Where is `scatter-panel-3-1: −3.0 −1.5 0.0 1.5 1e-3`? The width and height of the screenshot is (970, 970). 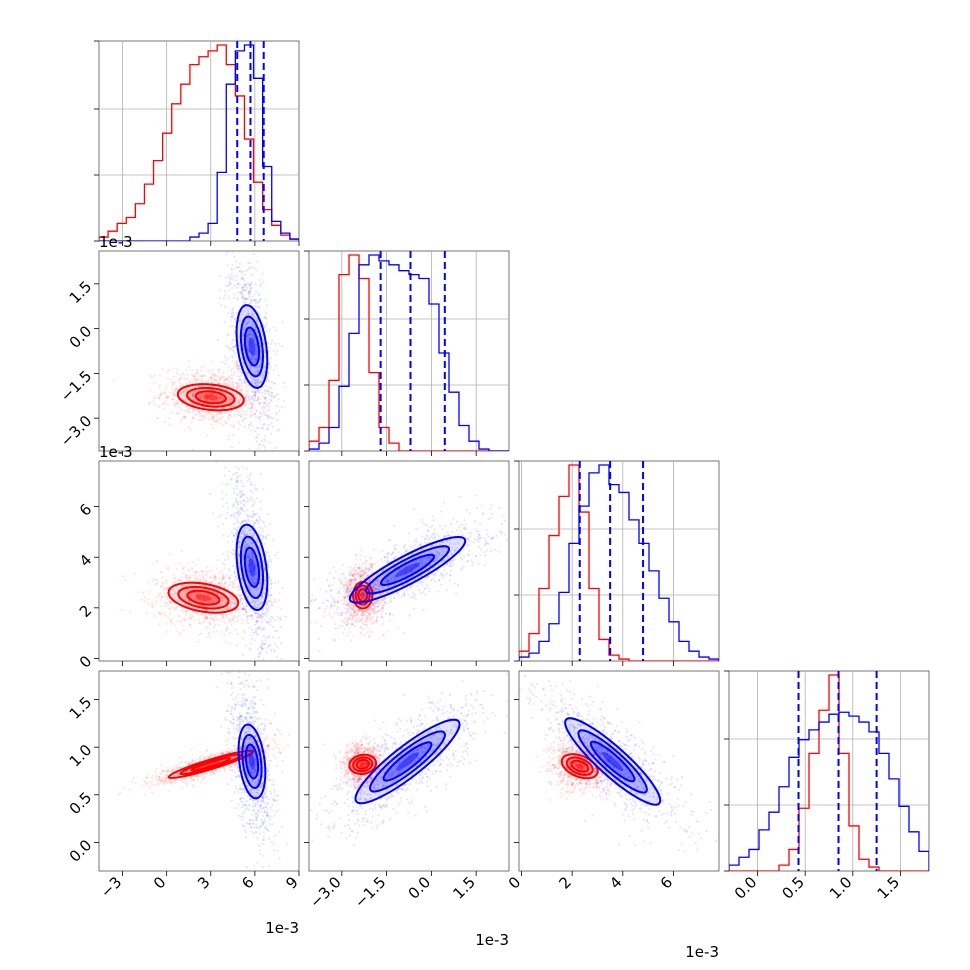
scatter-panel-3-1: −3.0 −1.5 0.0 1.5 1e-3 is located at coordinates (407, 809).